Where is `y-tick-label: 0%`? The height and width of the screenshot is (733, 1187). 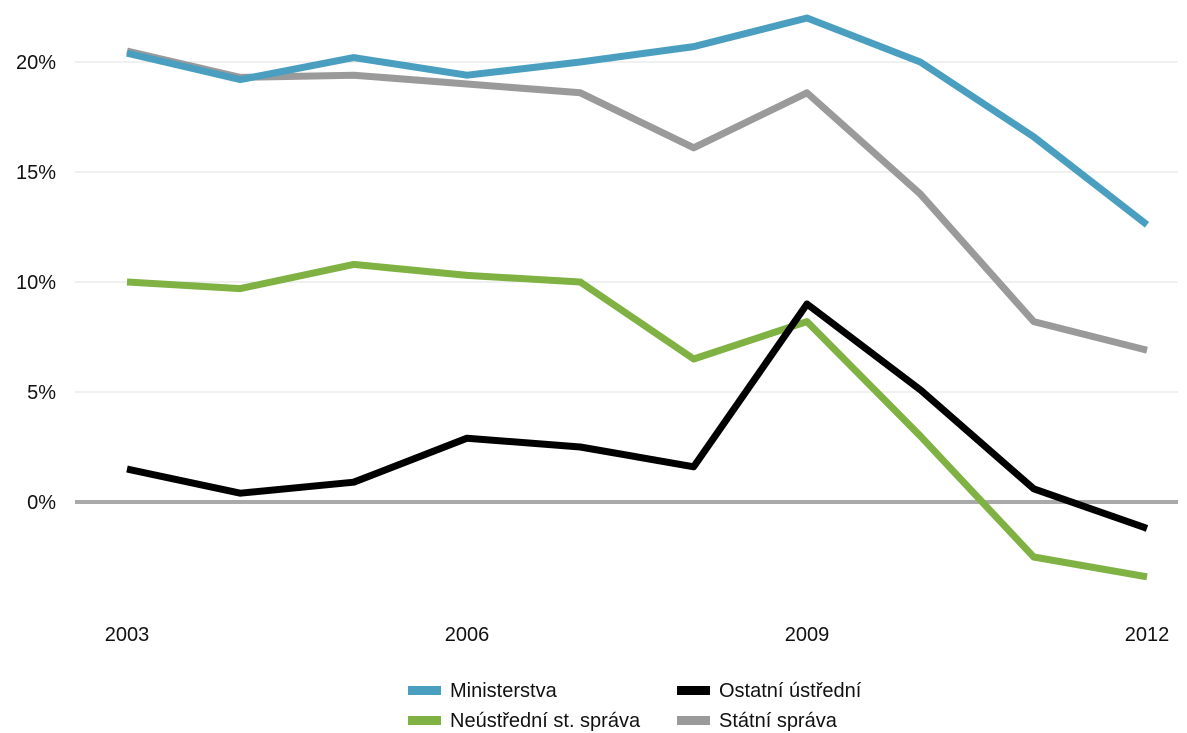
y-tick-label: 0% is located at coordinates (41, 503).